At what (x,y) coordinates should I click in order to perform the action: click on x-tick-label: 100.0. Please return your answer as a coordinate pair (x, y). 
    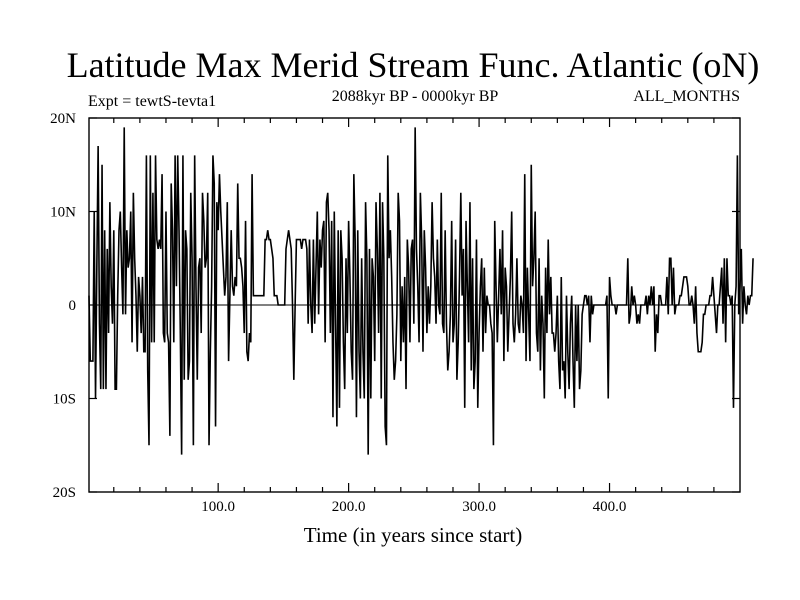
    Looking at the image, I should click on (218, 507).